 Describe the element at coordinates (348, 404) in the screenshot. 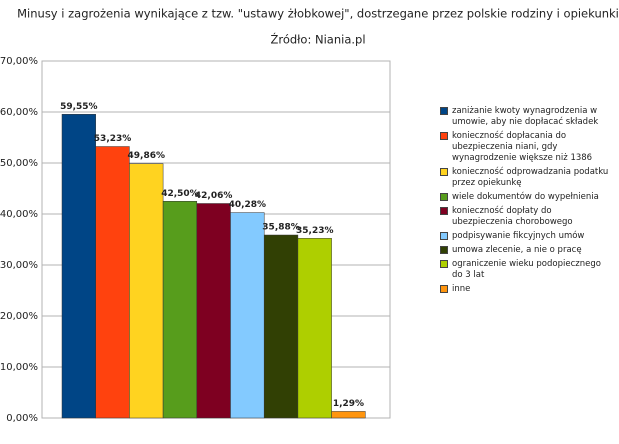

I see `value-label: 1,29%` at that location.